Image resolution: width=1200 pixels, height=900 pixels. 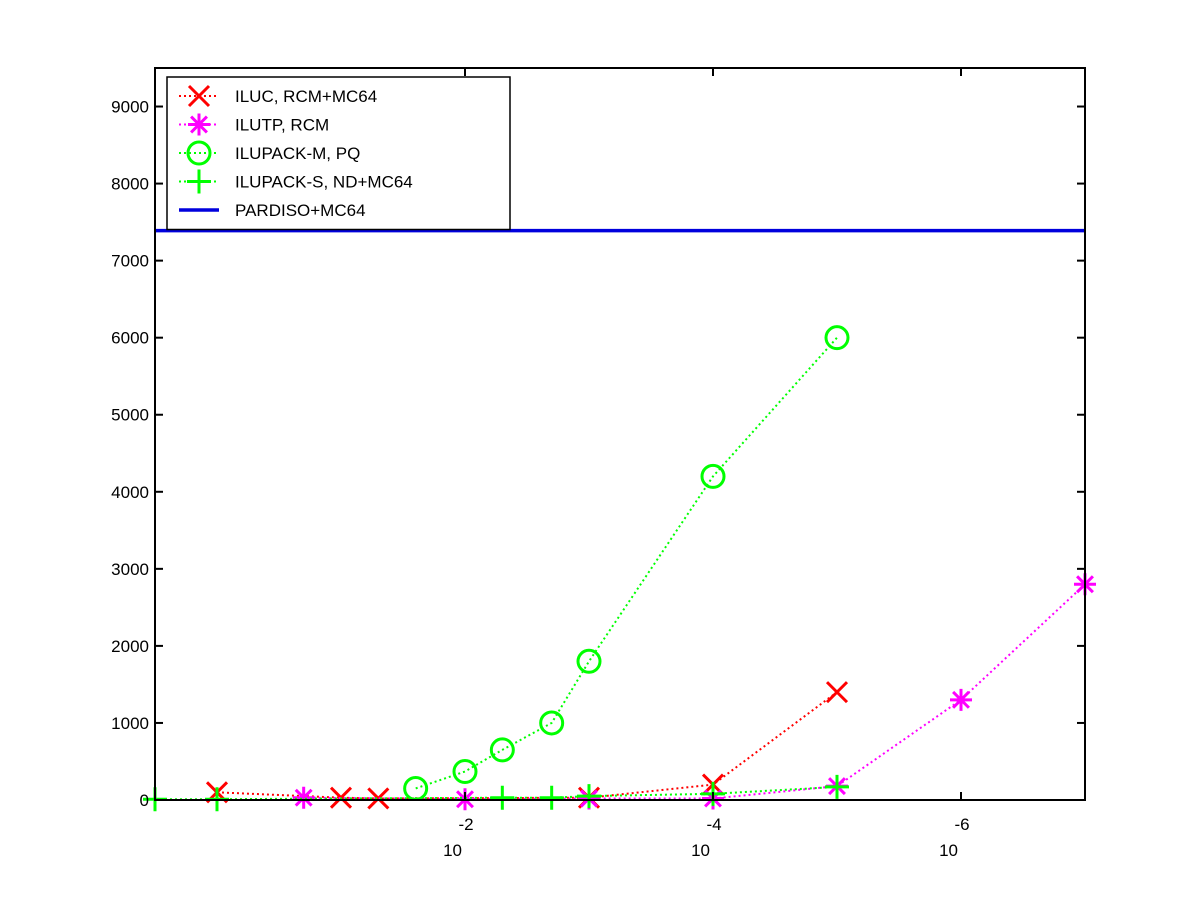 I want to click on x-tick-label-base-2: 10, so click(x=948, y=850).